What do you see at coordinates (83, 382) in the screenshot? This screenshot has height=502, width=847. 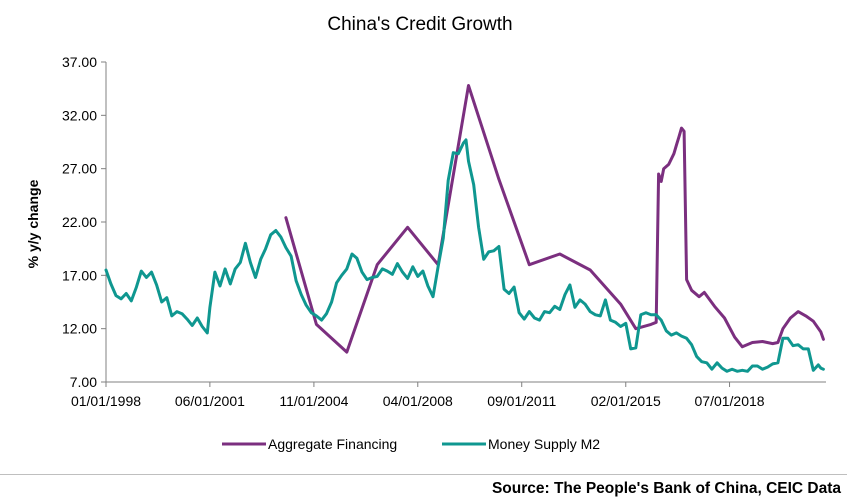 I see `y-tick-label: 7.00` at bounding box center [83, 382].